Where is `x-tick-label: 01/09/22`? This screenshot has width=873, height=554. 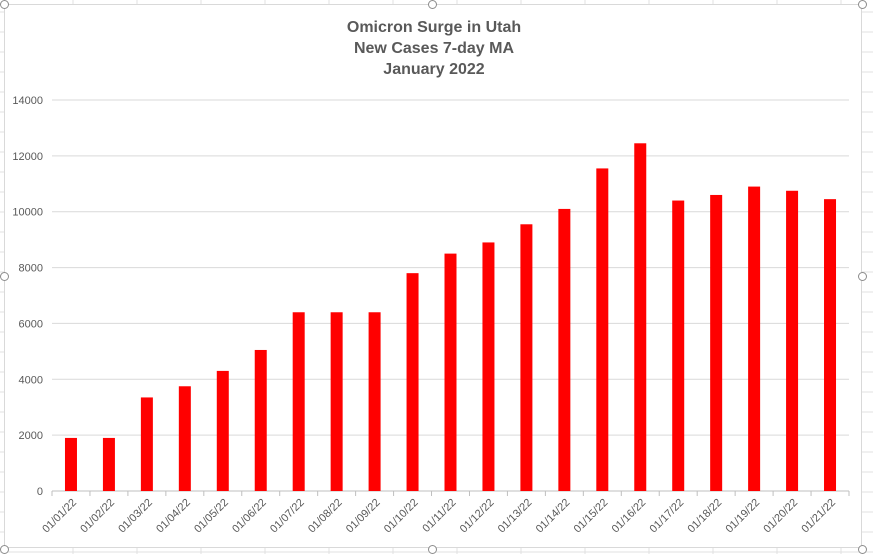 x-tick-label: 01/09/22 is located at coordinates (363, 516).